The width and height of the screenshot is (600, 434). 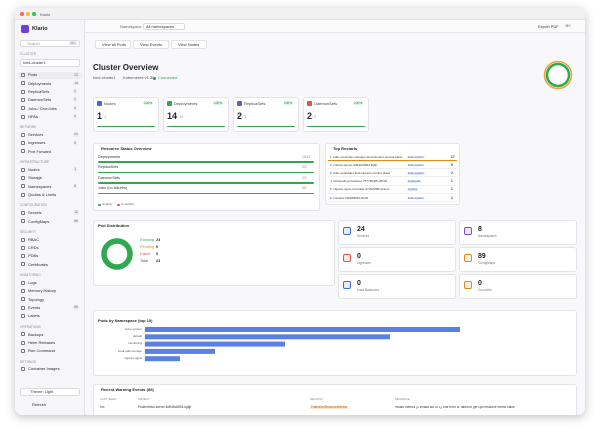 What do you see at coordinates (326, 103) in the screenshot?
I see `card-title: DaemonSets` at bounding box center [326, 103].